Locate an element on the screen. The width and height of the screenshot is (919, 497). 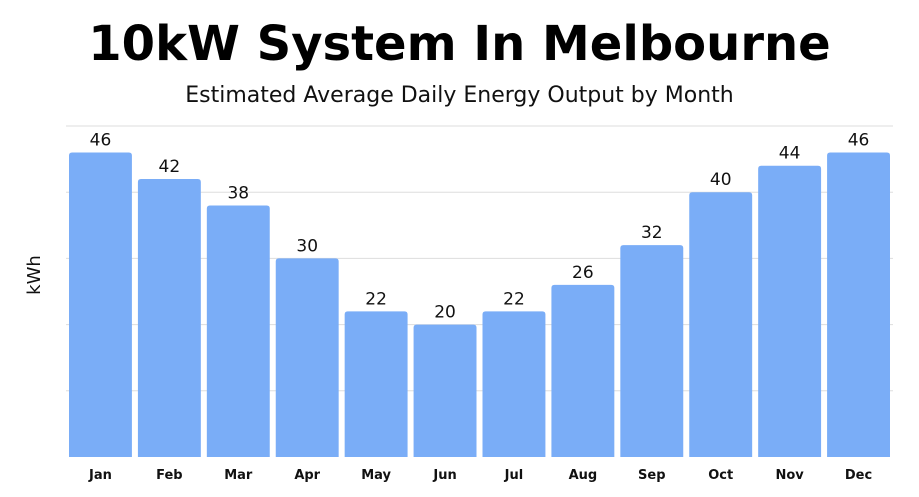
x-tick-jun: Jun is located at coordinates (444, 475).